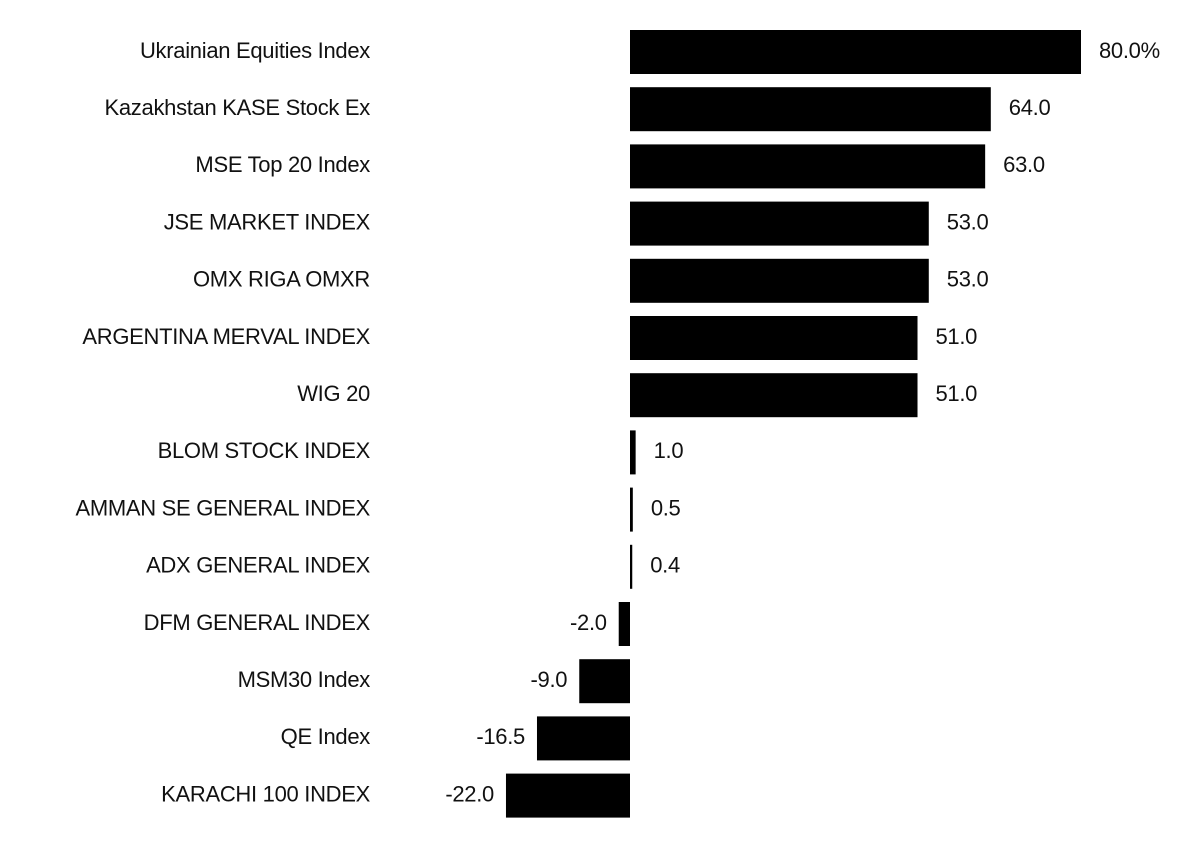  I want to click on value-label: 63.0, so click(1024, 164).